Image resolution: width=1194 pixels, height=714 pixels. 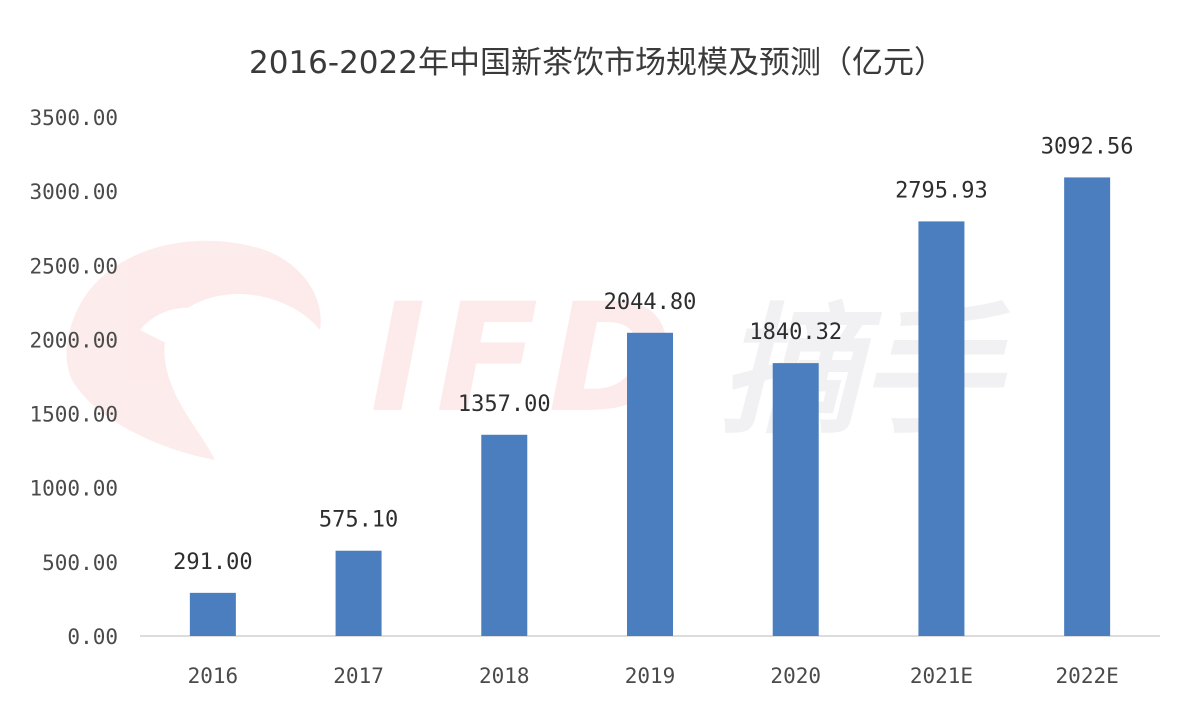 I want to click on data-label: 575.10, so click(x=358, y=520).